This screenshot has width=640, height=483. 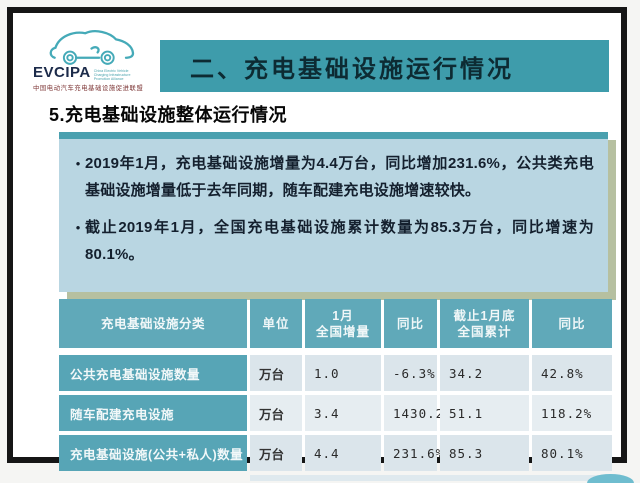 What do you see at coordinates (413, 453) in the screenshot?
I see `row-yoy-increment: 231.6%` at bounding box center [413, 453].